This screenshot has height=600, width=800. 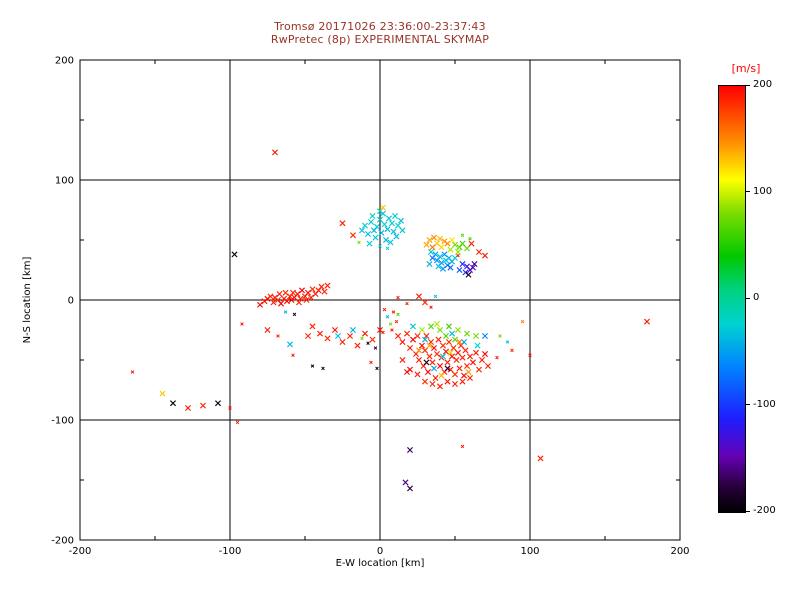 What do you see at coordinates (64, 61) in the screenshot?
I see `y-tick-label: 200` at bounding box center [64, 61].